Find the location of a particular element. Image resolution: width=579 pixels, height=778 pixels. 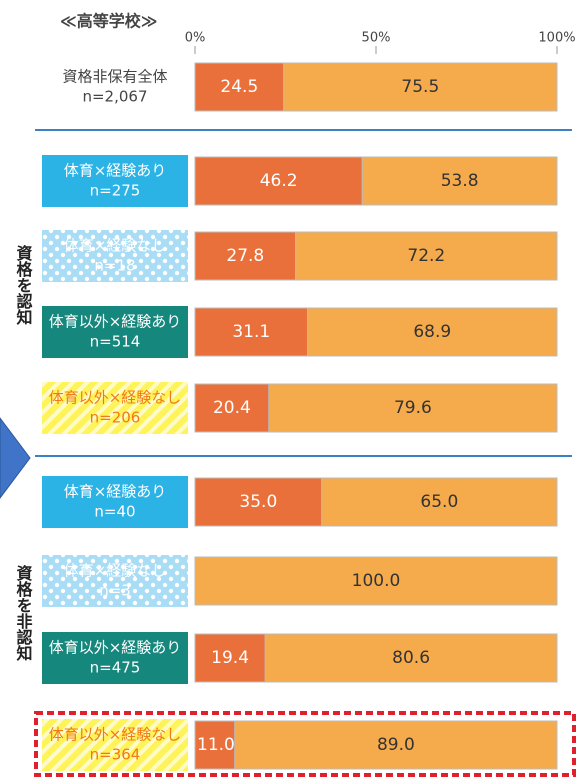

sample-size: n=475 is located at coordinates (115, 668).